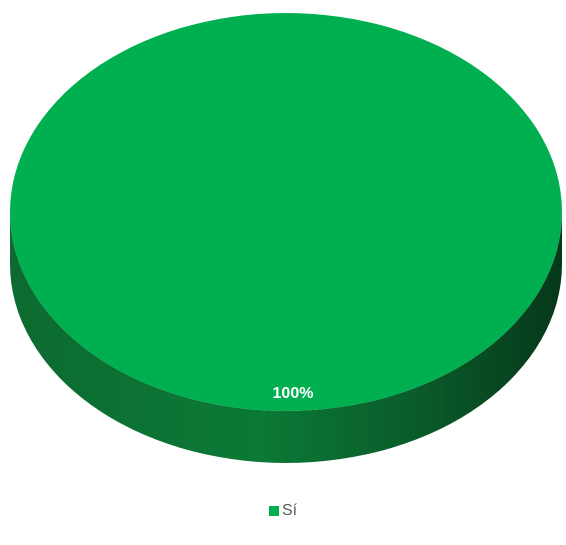 This screenshot has height=545, width=566. I want to click on chart-legend: Sí, so click(283, 511).